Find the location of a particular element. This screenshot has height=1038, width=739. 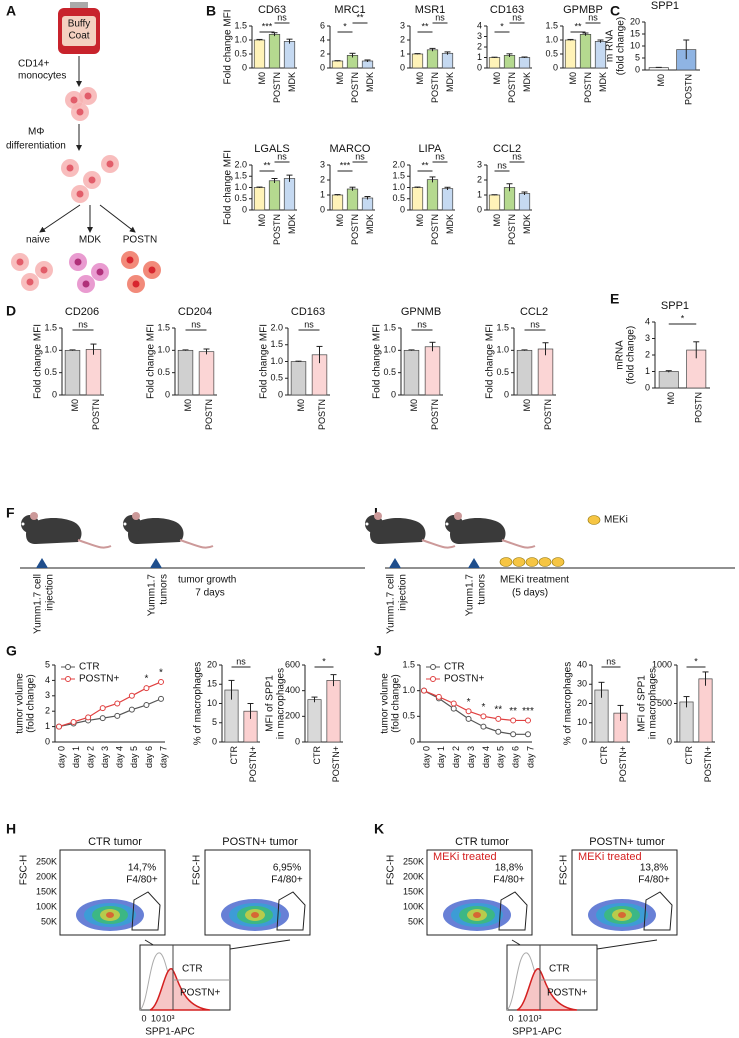

x-tick-label: day 4 is located at coordinates (486, 757).